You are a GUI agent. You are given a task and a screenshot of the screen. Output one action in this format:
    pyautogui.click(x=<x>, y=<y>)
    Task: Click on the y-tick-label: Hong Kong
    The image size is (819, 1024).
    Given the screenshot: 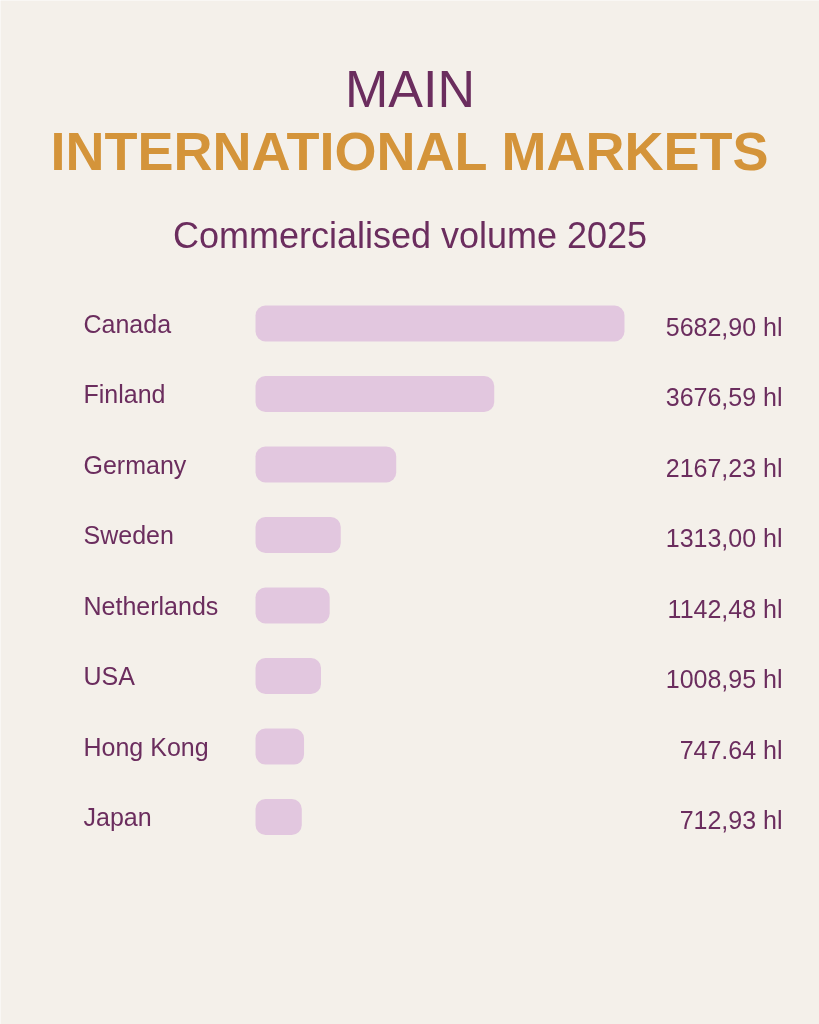 What is the action you would take?
    pyautogui.click(x=146, y=746)
    